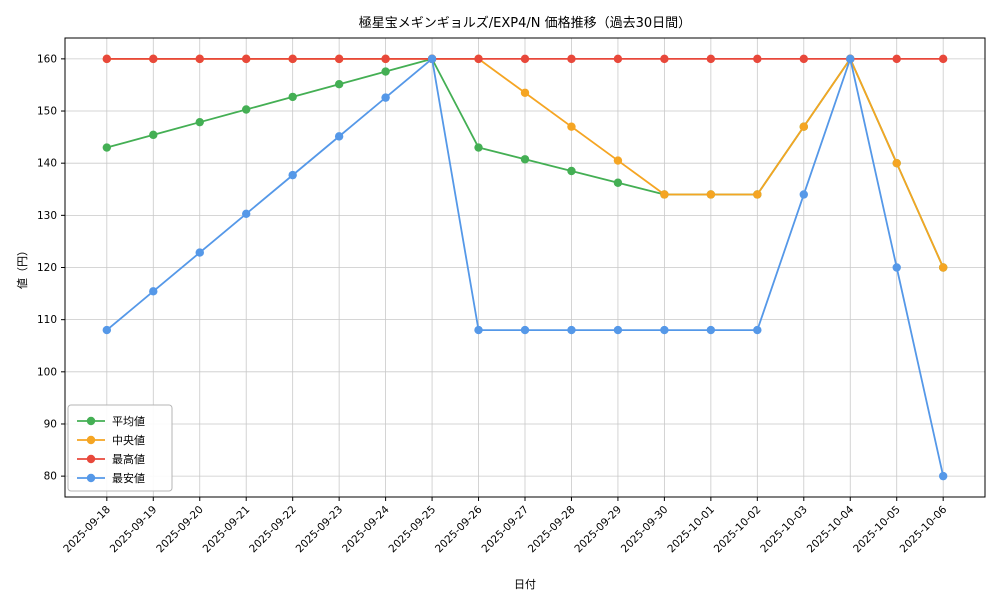 This screenshot has width=1000, height=600. What do you see at coordinates (120, 448) in the screenshot?
I see `legend-box` at bounding box center [120, 448].